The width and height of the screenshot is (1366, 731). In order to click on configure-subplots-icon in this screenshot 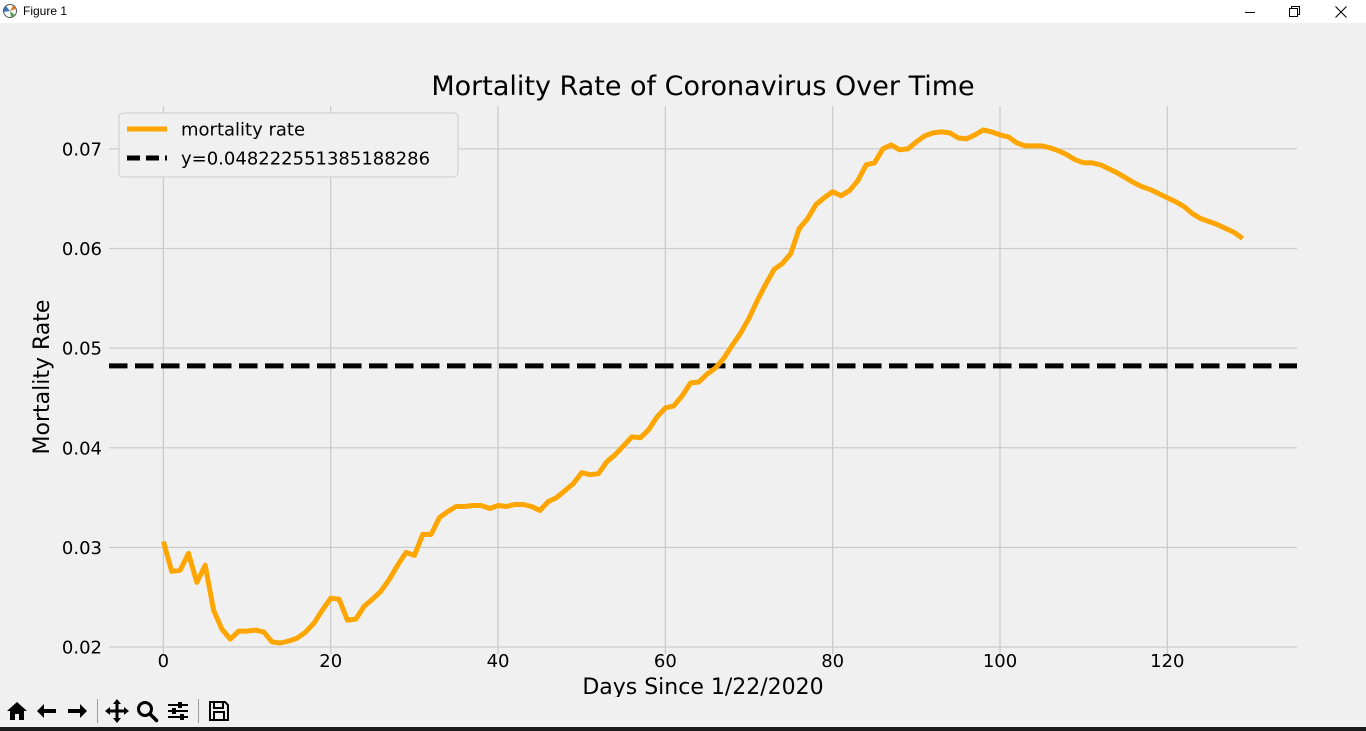, I will do `click(178, 711)`.